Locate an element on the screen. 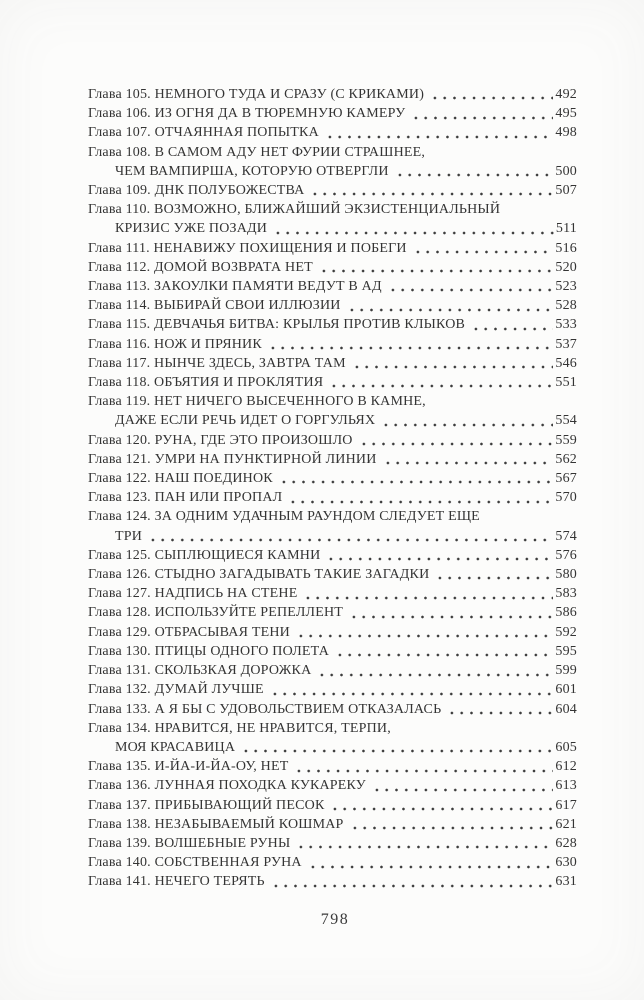  toc-entry-title: Глава 118. ОБЪЯТИЯ И ПРОКЛЯТИЯ is located at coordinates (206, 383).